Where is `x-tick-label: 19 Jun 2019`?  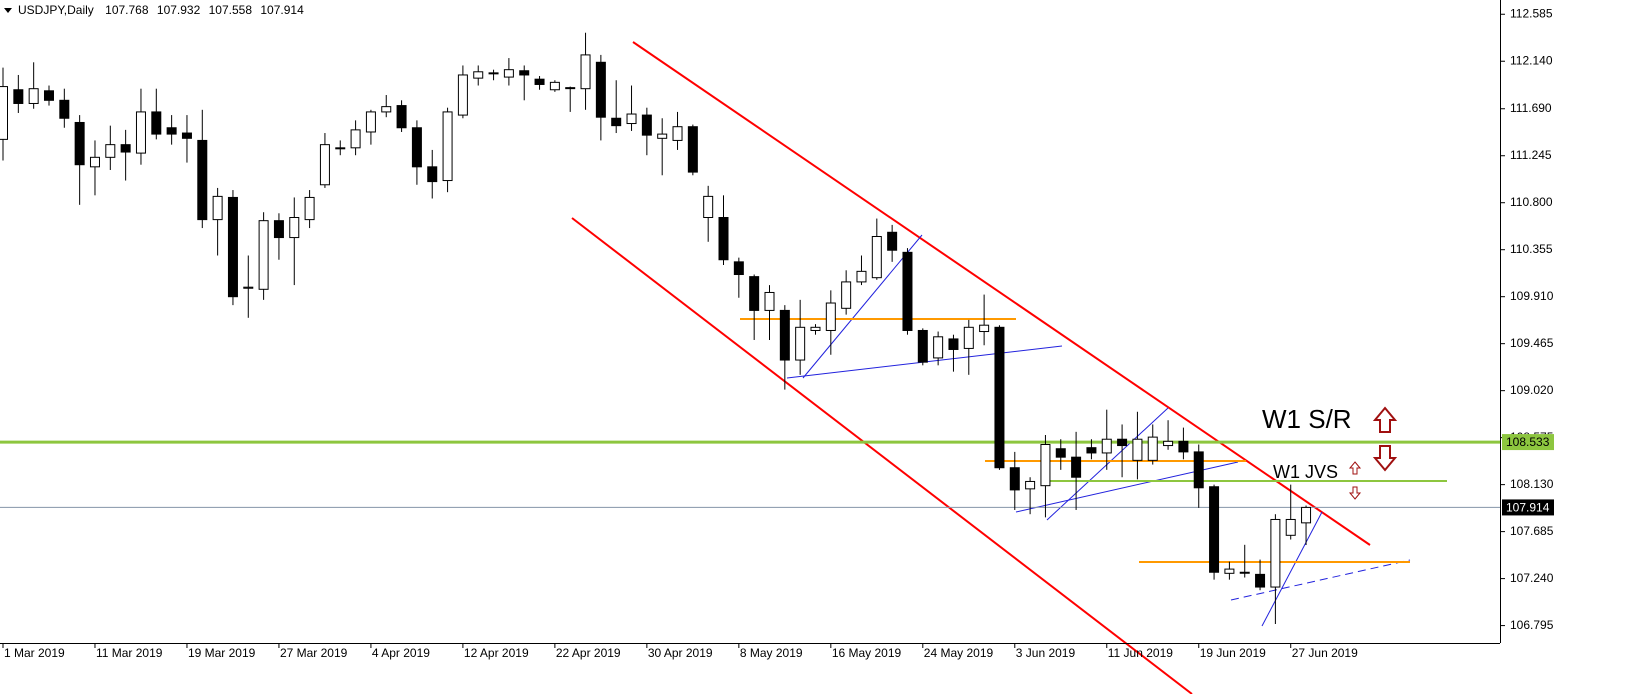 x-tick-label: 19 Jun 2019 is located at coordinates (1233, 653).